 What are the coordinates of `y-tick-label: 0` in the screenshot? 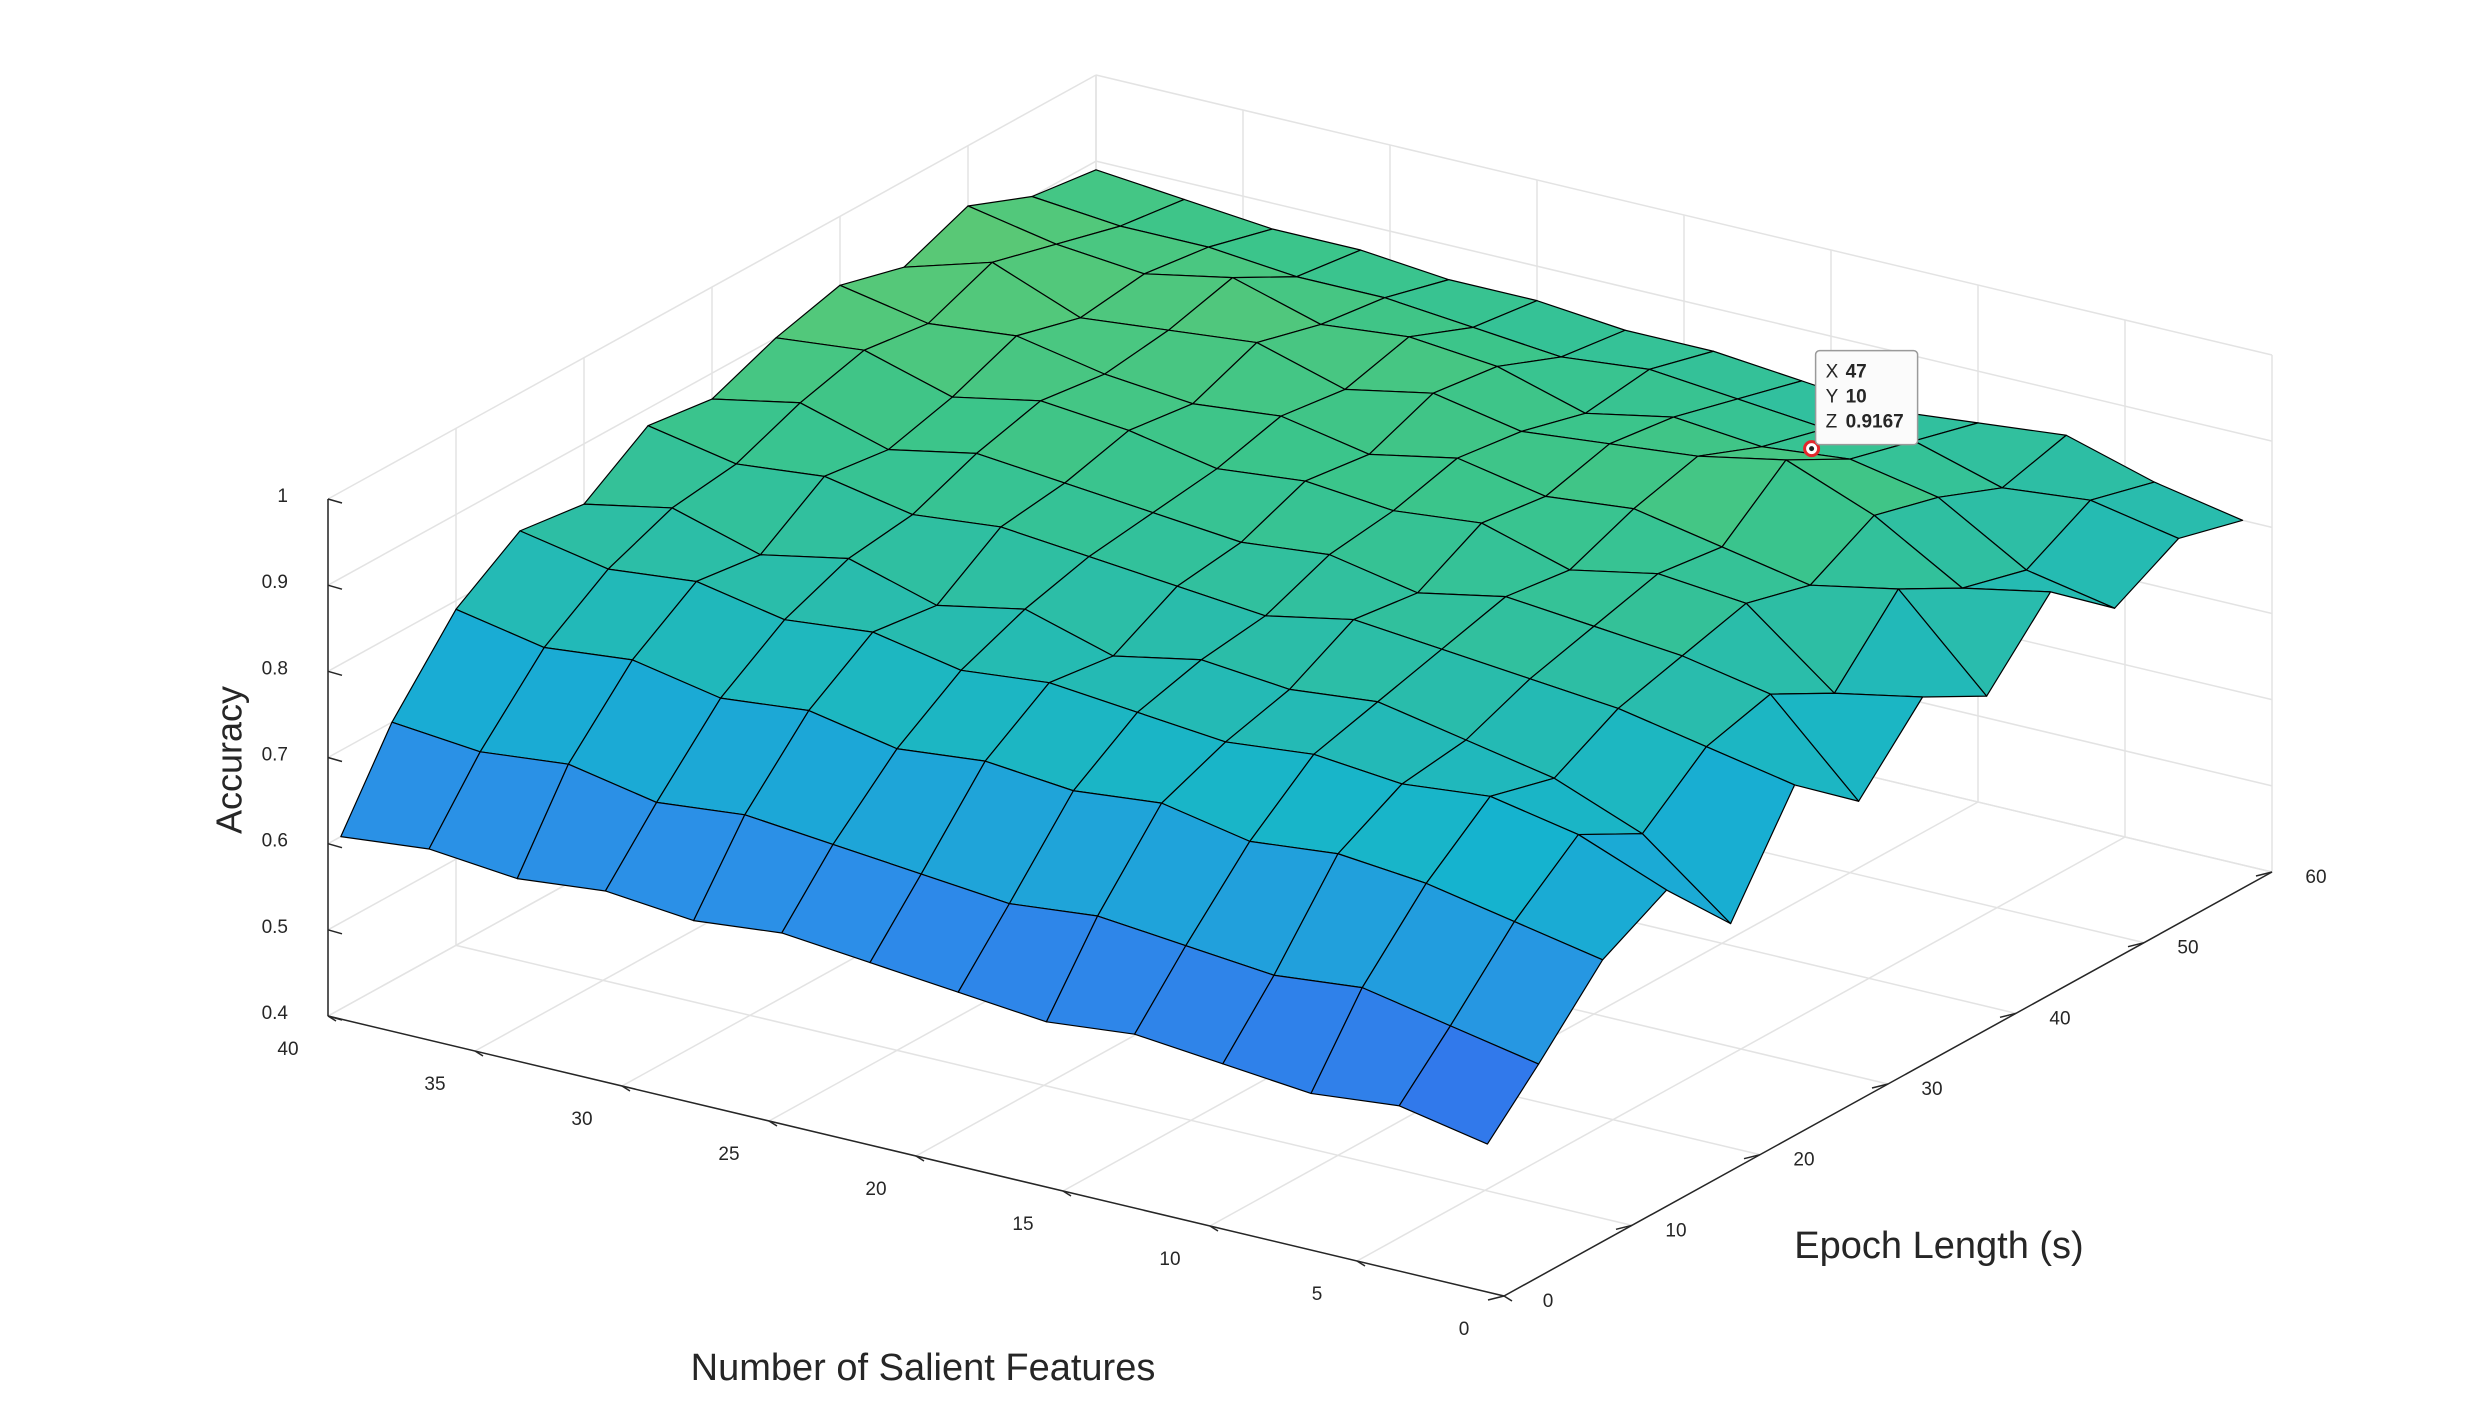 It's located at (1464, 1329).